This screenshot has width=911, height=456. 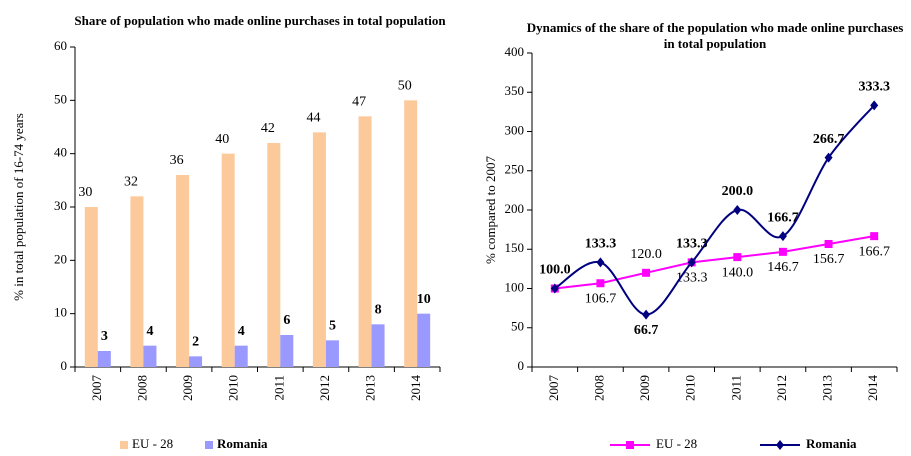 What do you see at coordinates (104, 336) in the screenshot?
I see `data-label: 3` at bounding box center [104, 336].